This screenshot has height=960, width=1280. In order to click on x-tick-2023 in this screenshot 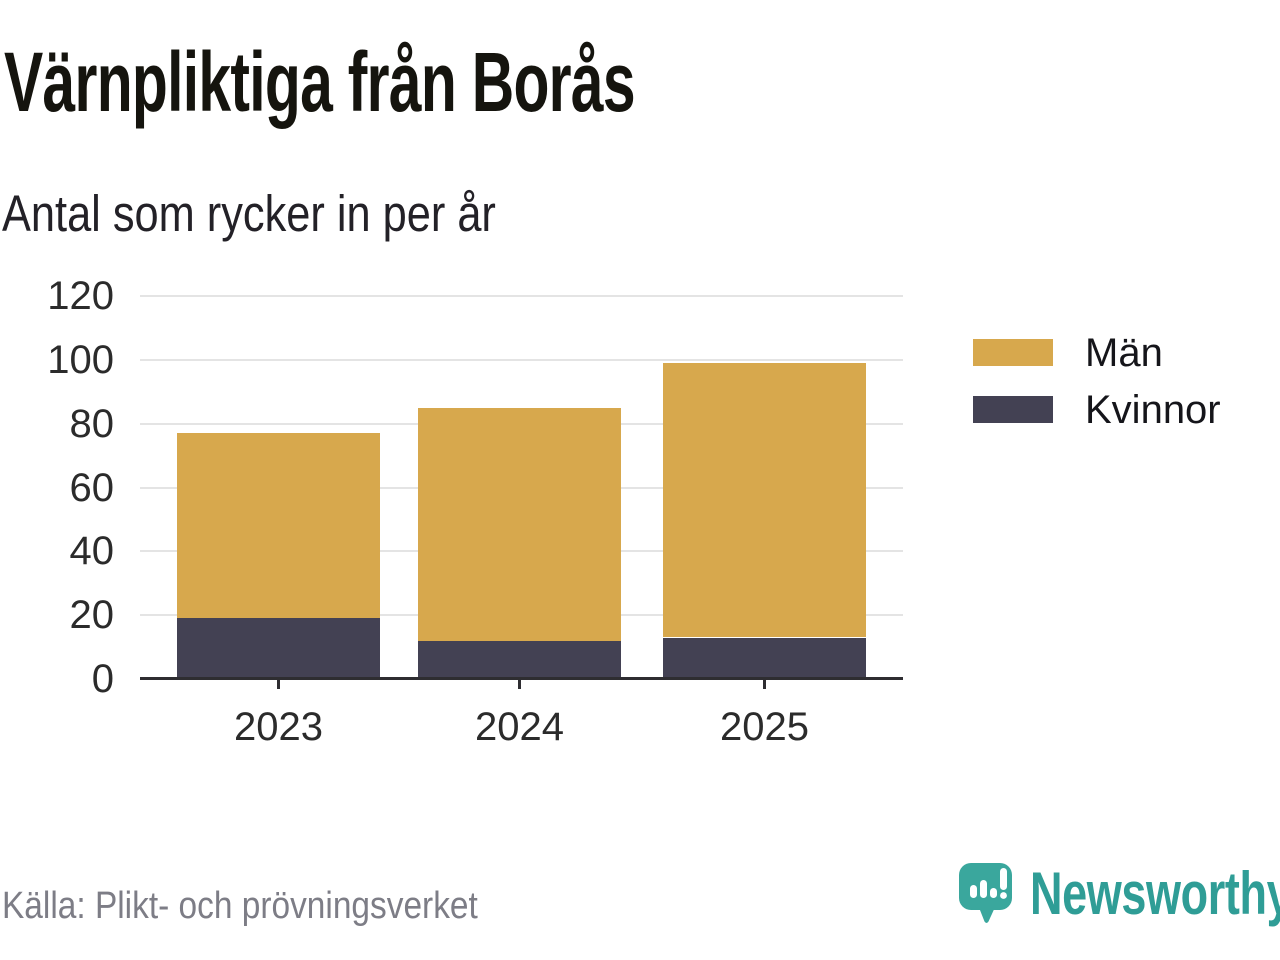, I will do `click(278, 684)`.